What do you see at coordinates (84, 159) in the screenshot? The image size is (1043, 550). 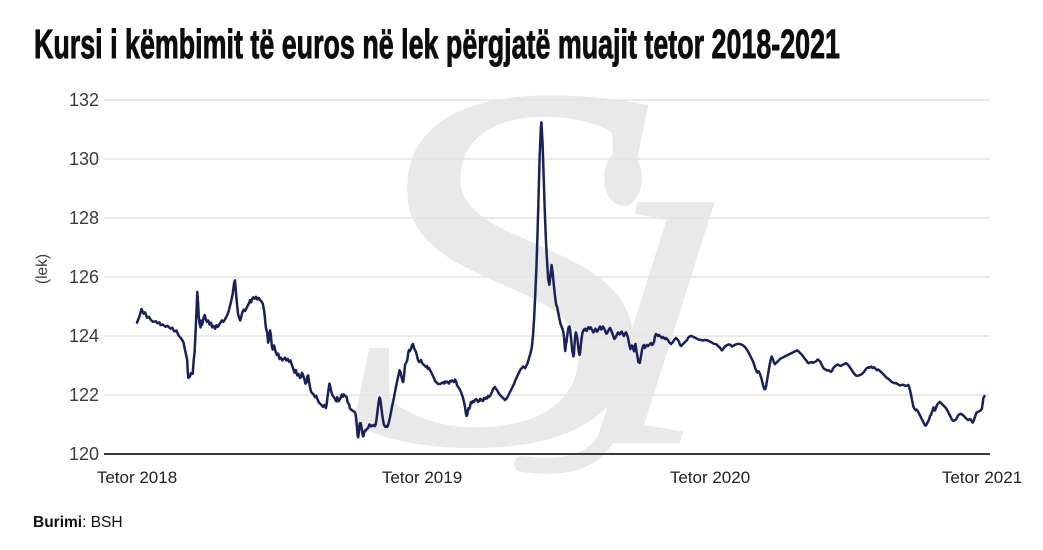 I see `svg-text: 130` at bounding box center [84, 159].